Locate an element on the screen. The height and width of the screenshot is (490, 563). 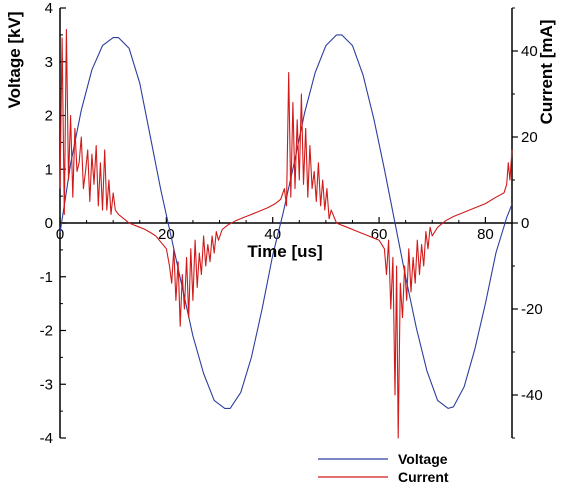
y-left-tick-label: -4 is located at coordinates (46, 438).